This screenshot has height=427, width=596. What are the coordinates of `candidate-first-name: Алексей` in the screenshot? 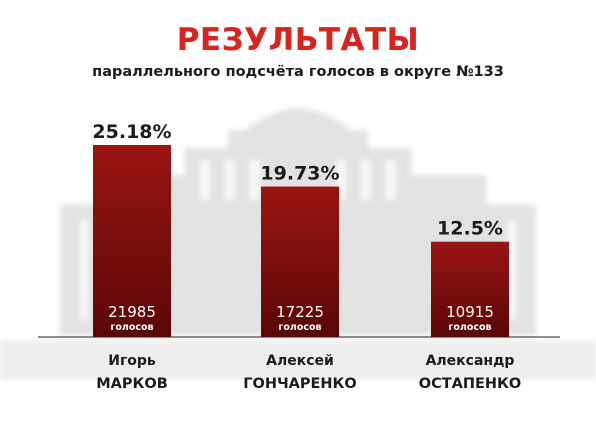 It's located at (300, 361).